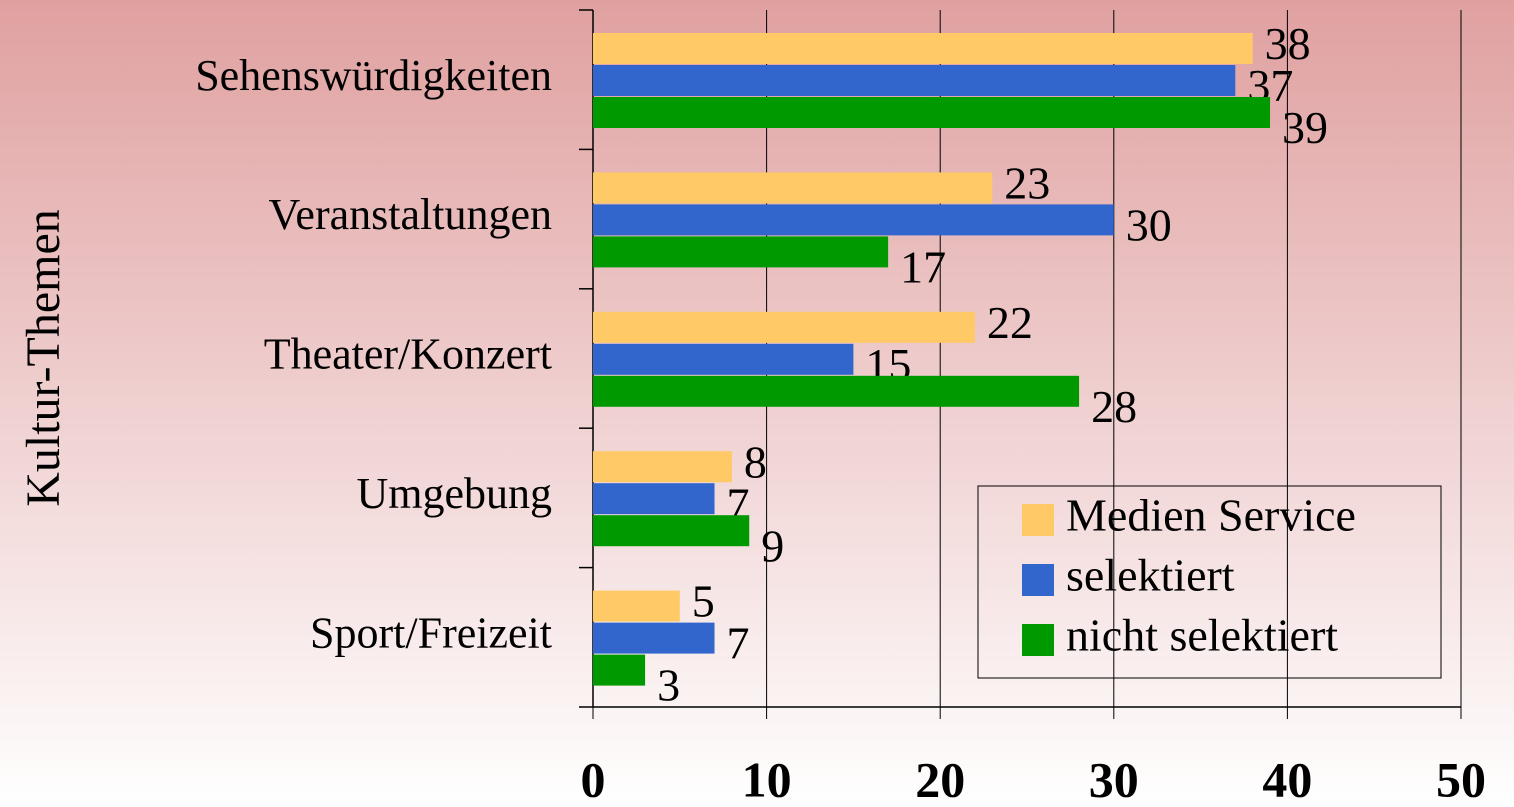 The width and height of the screenshot is (1514, 807). I want to click on y-tick-label: Sehenswürdigkeiten, so click(373, 75).